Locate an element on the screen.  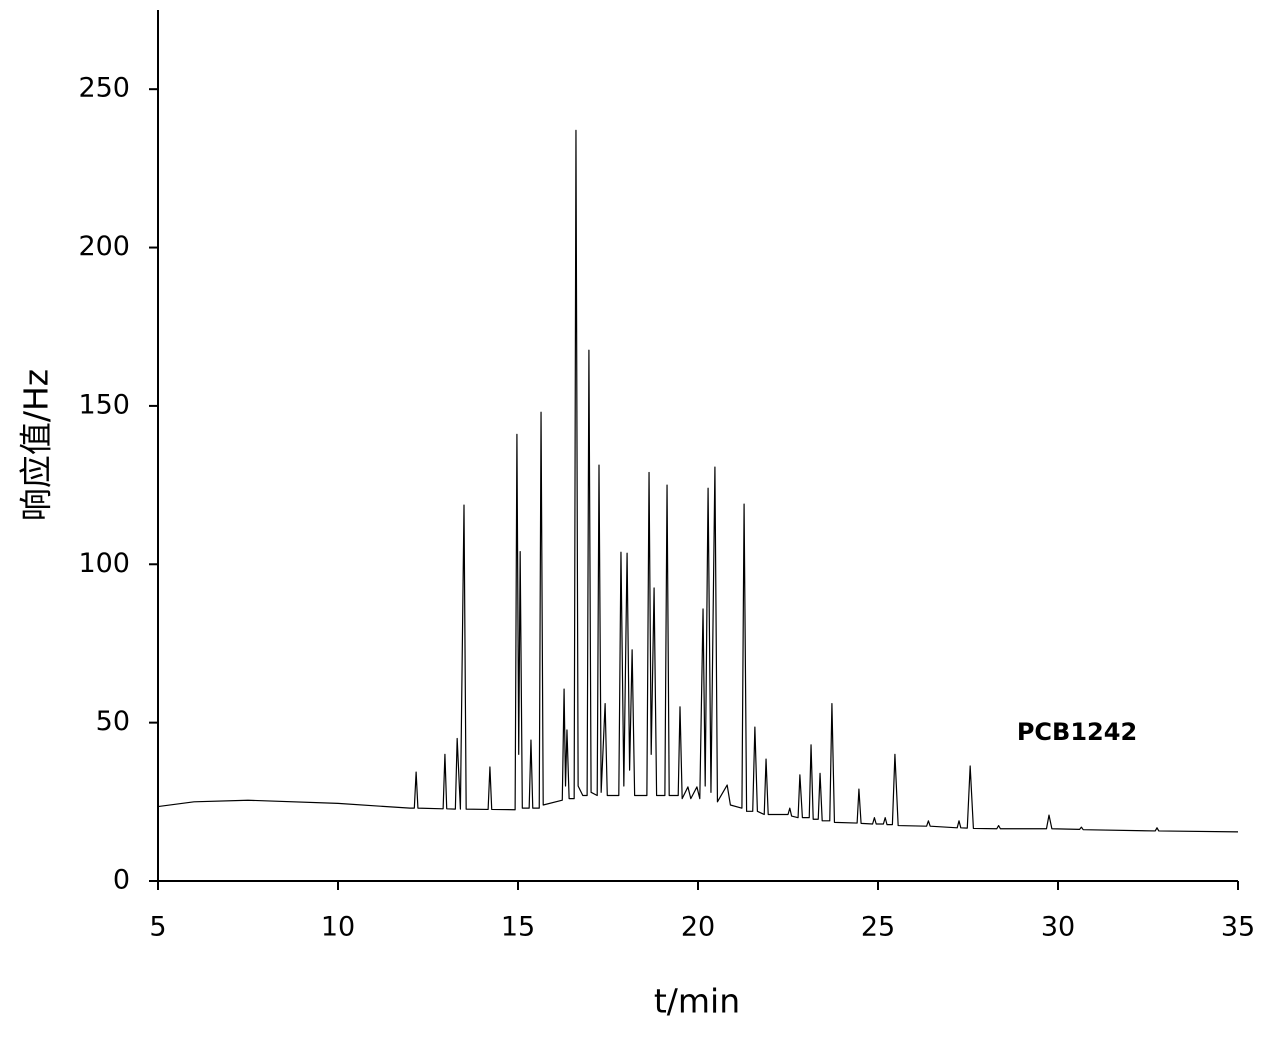
x-tick-label: 35 is located at coordinates (1238, 927).